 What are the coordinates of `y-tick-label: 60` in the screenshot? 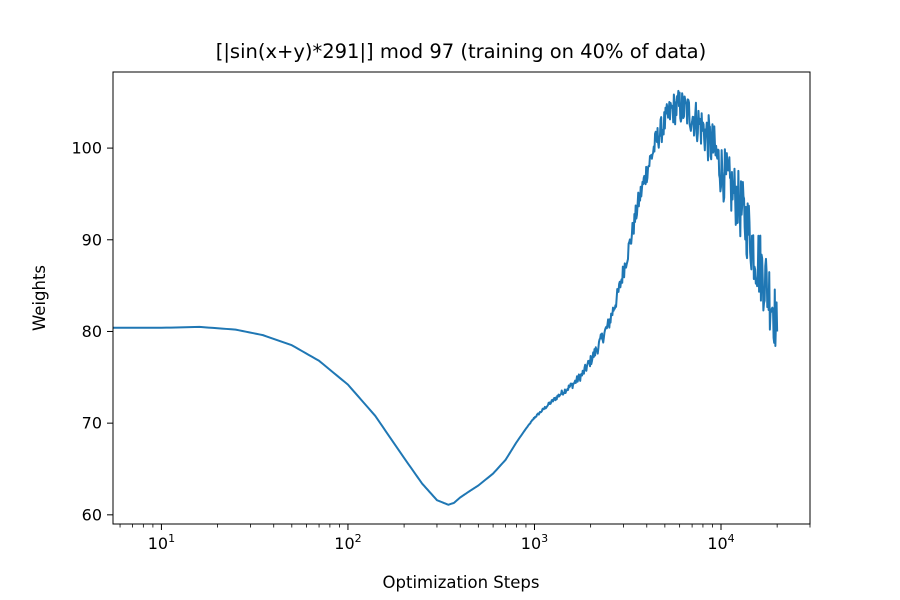 It's located at (92, 514).